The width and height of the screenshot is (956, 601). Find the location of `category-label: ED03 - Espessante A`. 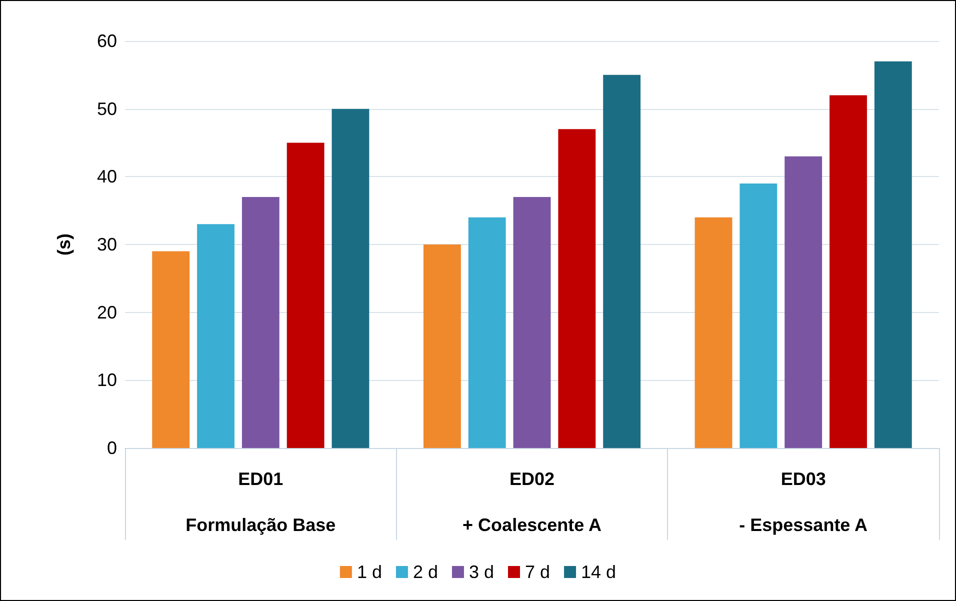

category-label: ED03 - Espessante A is located at coordinates (803, 502).